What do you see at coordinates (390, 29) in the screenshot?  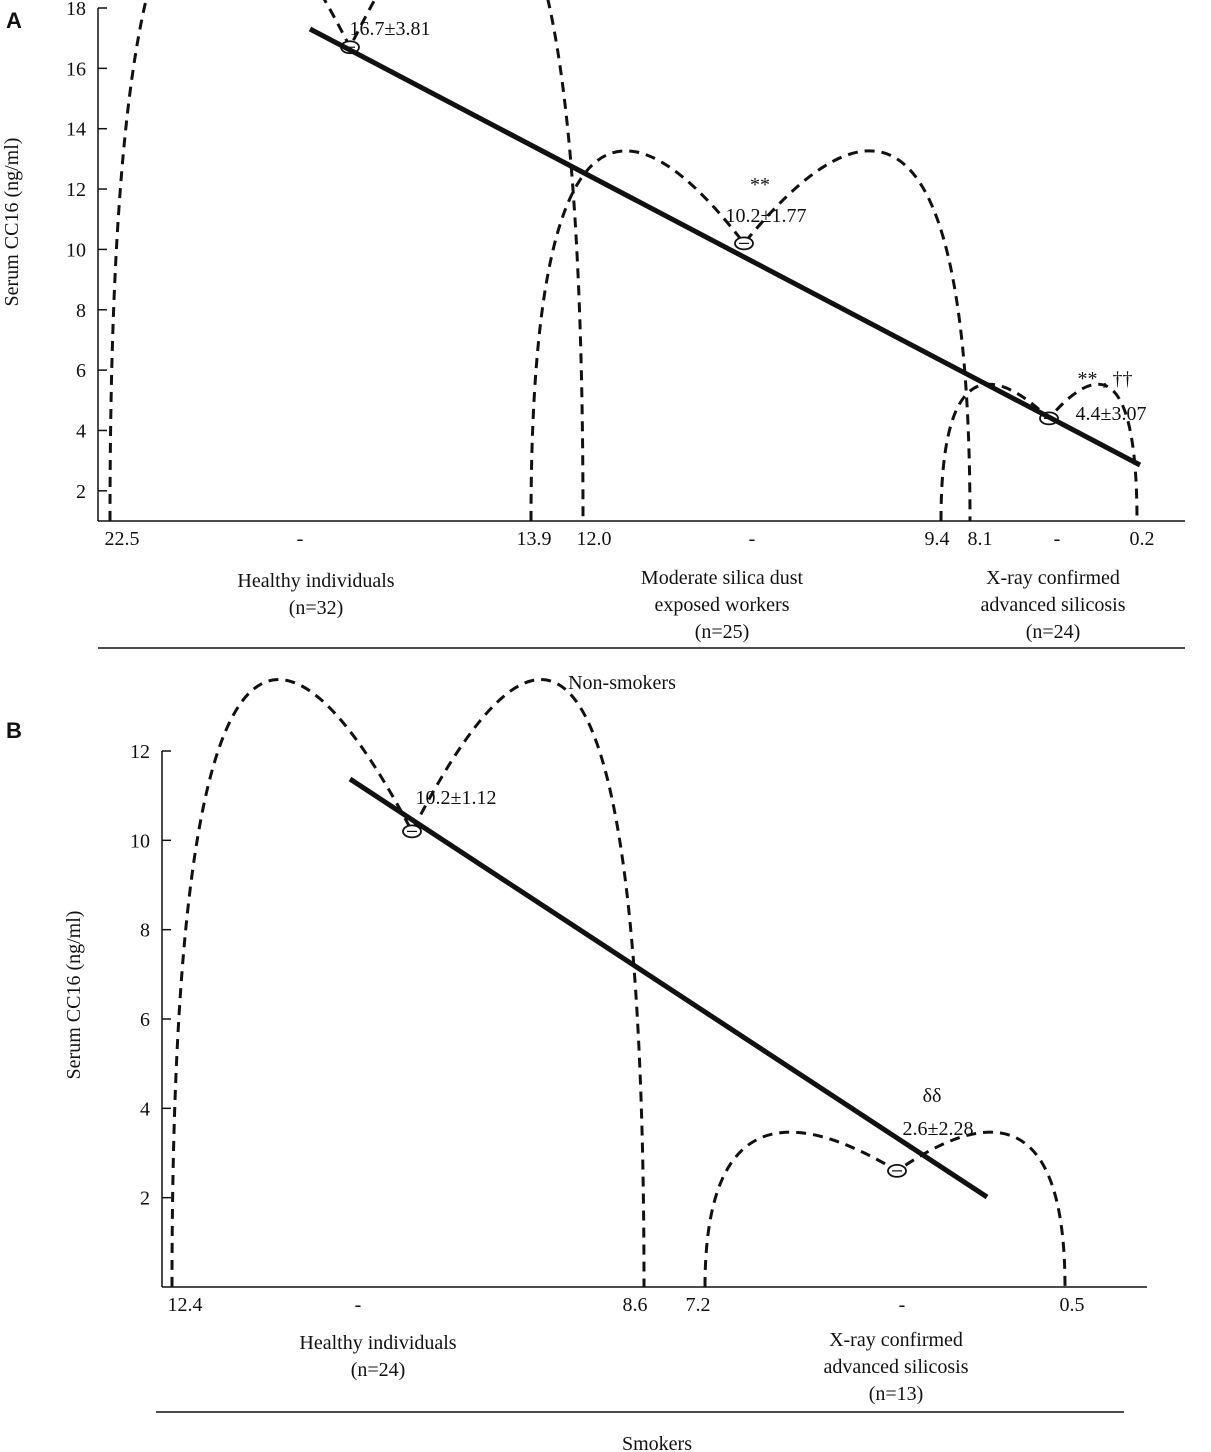 I see `mean-sd-label: 16.7±3.81` at bounding box center [390, 29].